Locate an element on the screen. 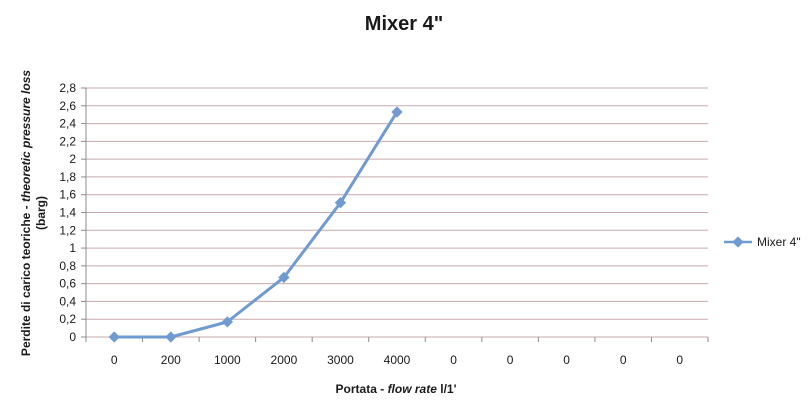 The height and width of the screenshot is (401, 809). y-tick-label: 1,4 is located at coordinates (67, 213).